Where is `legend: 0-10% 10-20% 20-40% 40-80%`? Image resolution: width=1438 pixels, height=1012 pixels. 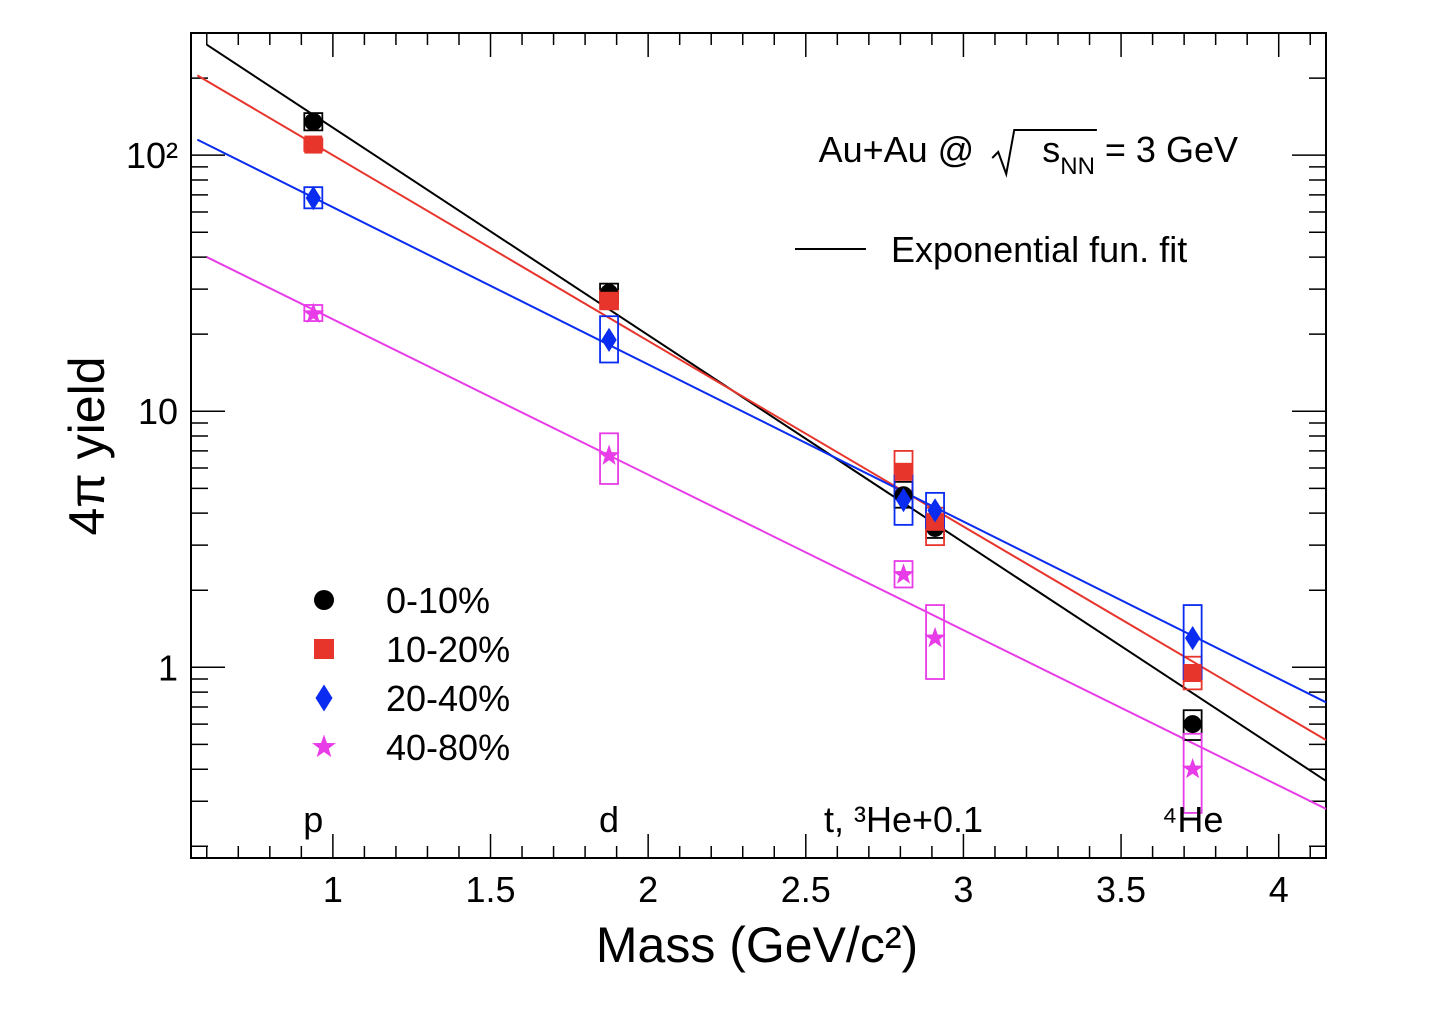
legend: 0-10% 10-20% 20-40% 40-80% is located at coordinates (411, 674).